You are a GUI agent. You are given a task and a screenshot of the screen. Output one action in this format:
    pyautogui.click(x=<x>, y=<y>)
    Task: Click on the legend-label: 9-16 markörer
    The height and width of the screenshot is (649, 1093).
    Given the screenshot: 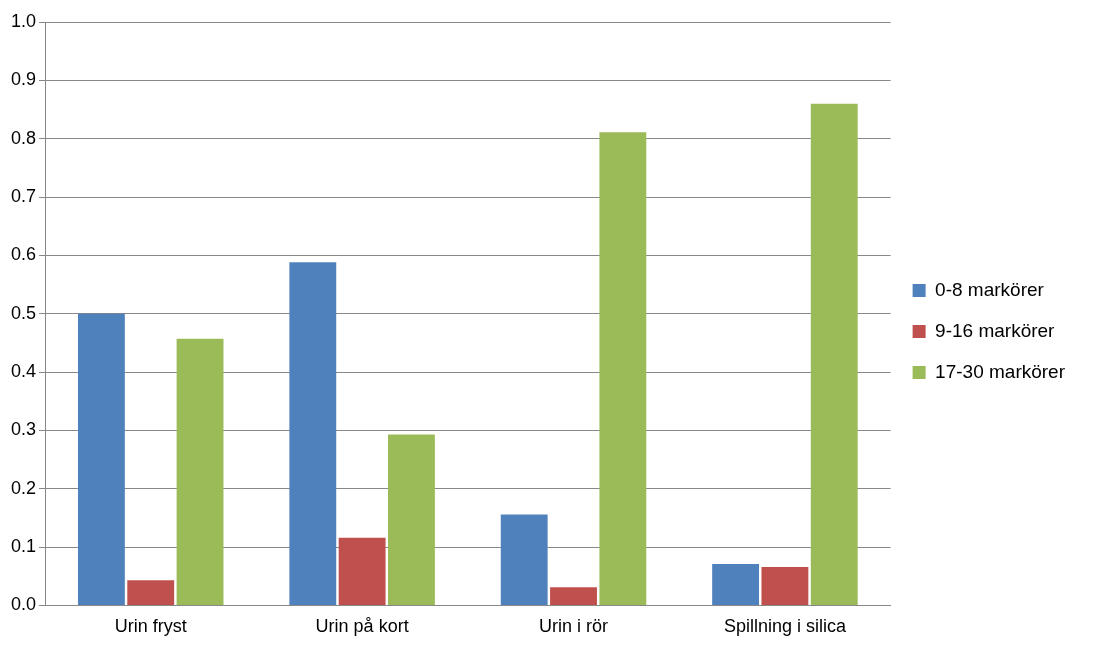 What is the action you would take?
    pyautogui.click(x=995, y=330)
    